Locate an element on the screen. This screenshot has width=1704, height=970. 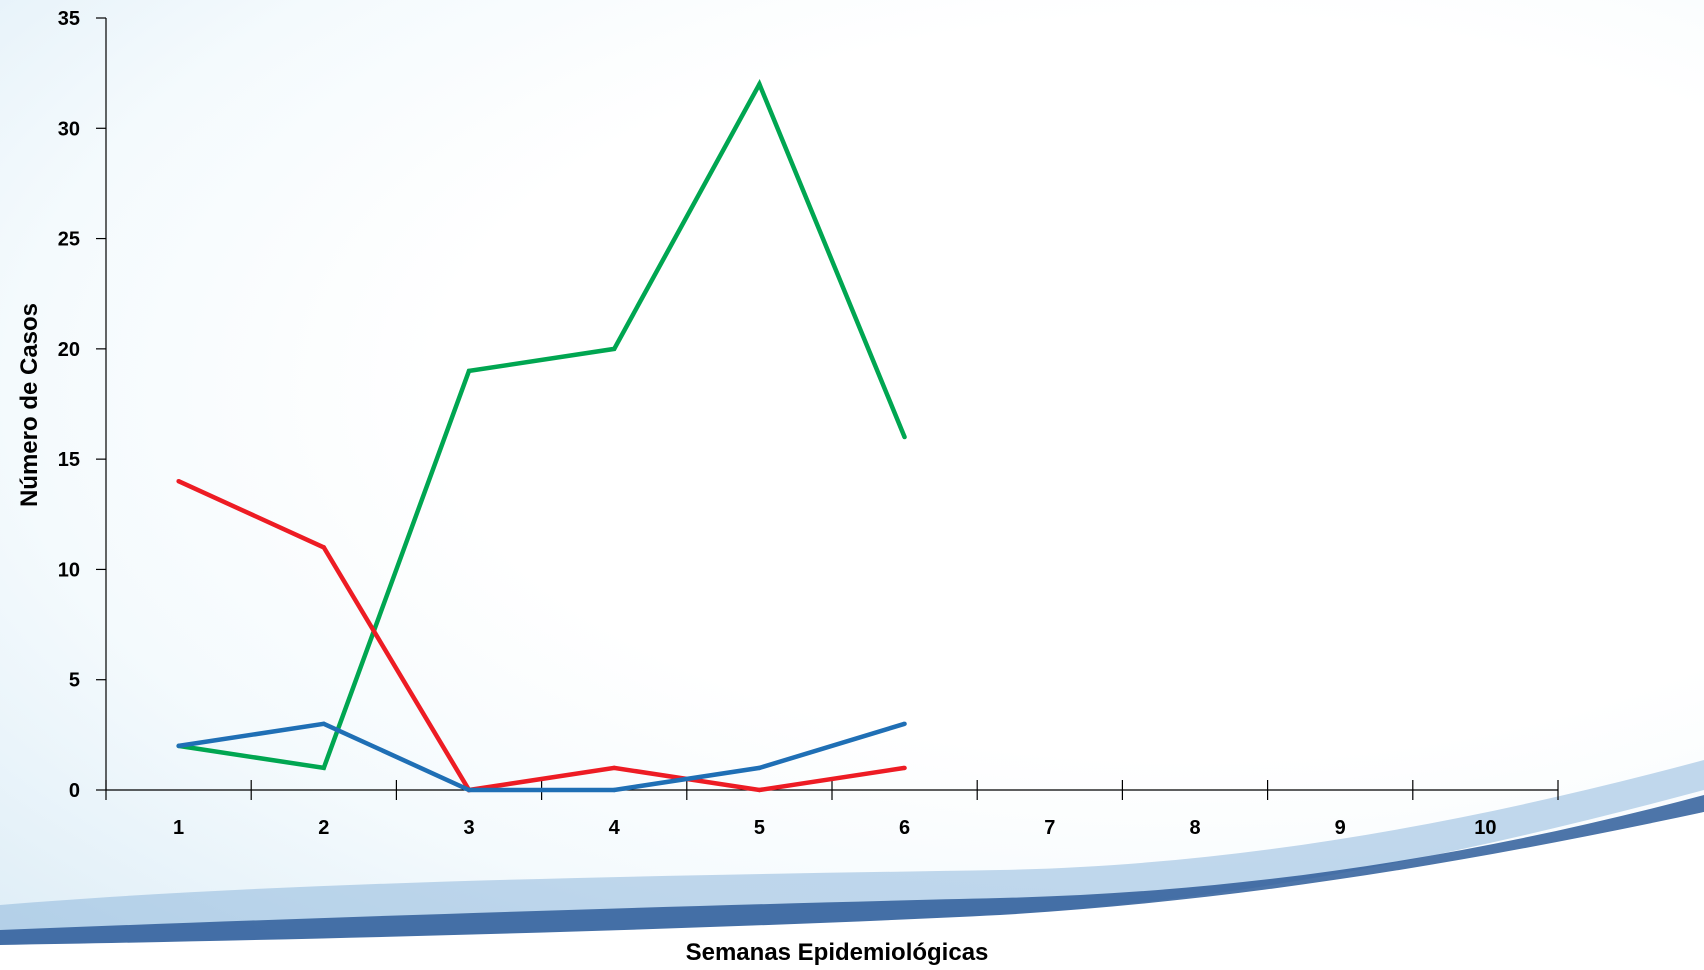
x-tick-label: 3 is located at coordinates (468, 828).